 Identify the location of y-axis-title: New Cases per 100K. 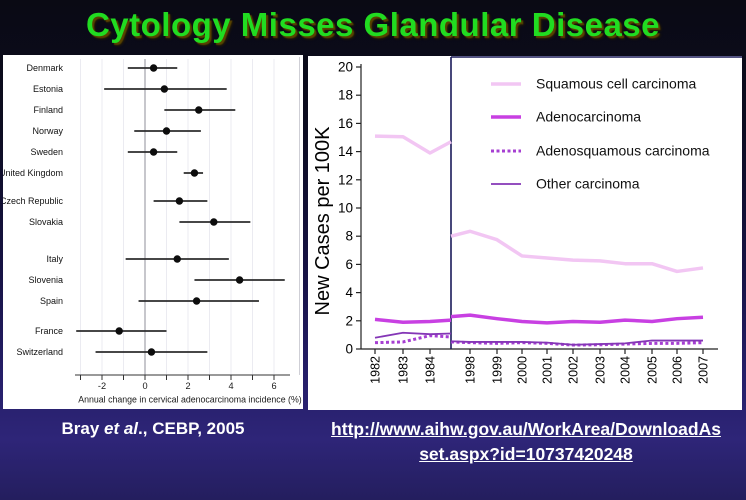
(323, 221).